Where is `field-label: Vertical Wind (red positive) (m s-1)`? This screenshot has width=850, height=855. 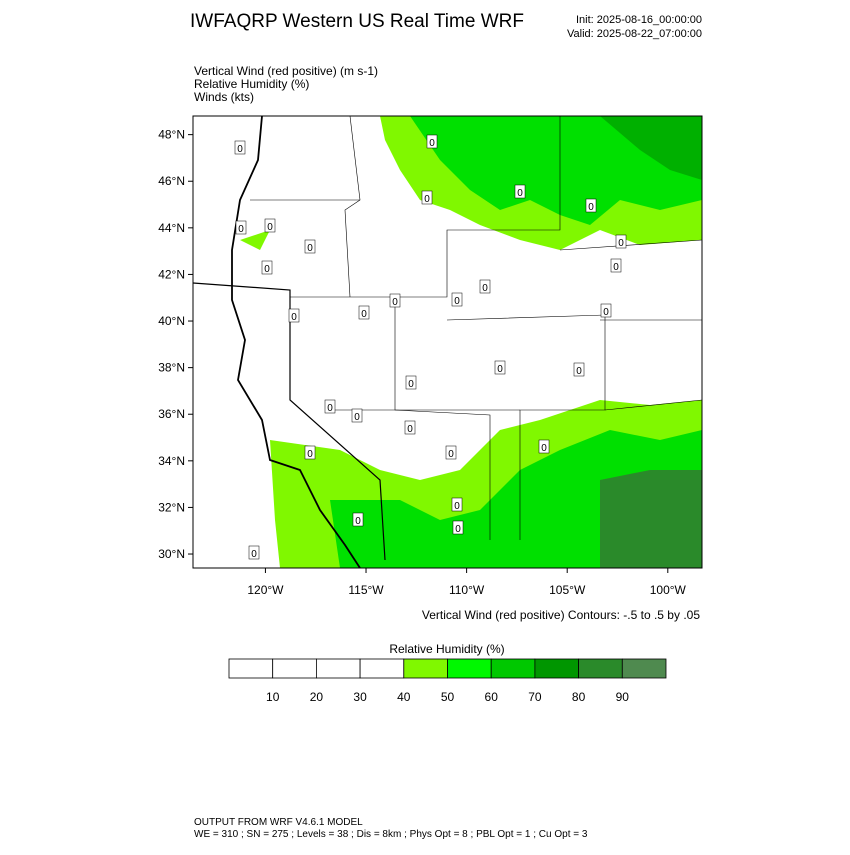
field-label: Vertical Wind (red positive) (m s-1) is located at coordinates (286, 71).